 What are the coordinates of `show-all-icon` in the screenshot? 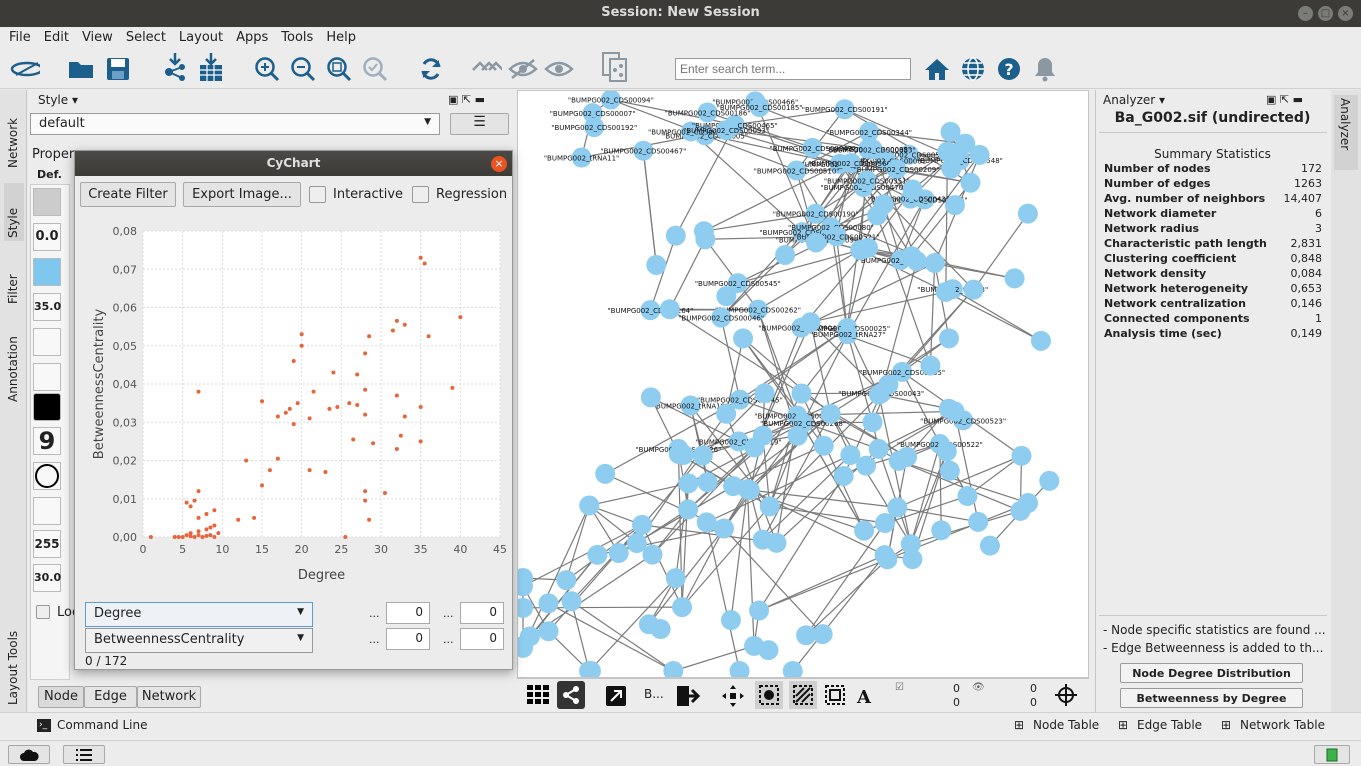 It's located at (559, 69).